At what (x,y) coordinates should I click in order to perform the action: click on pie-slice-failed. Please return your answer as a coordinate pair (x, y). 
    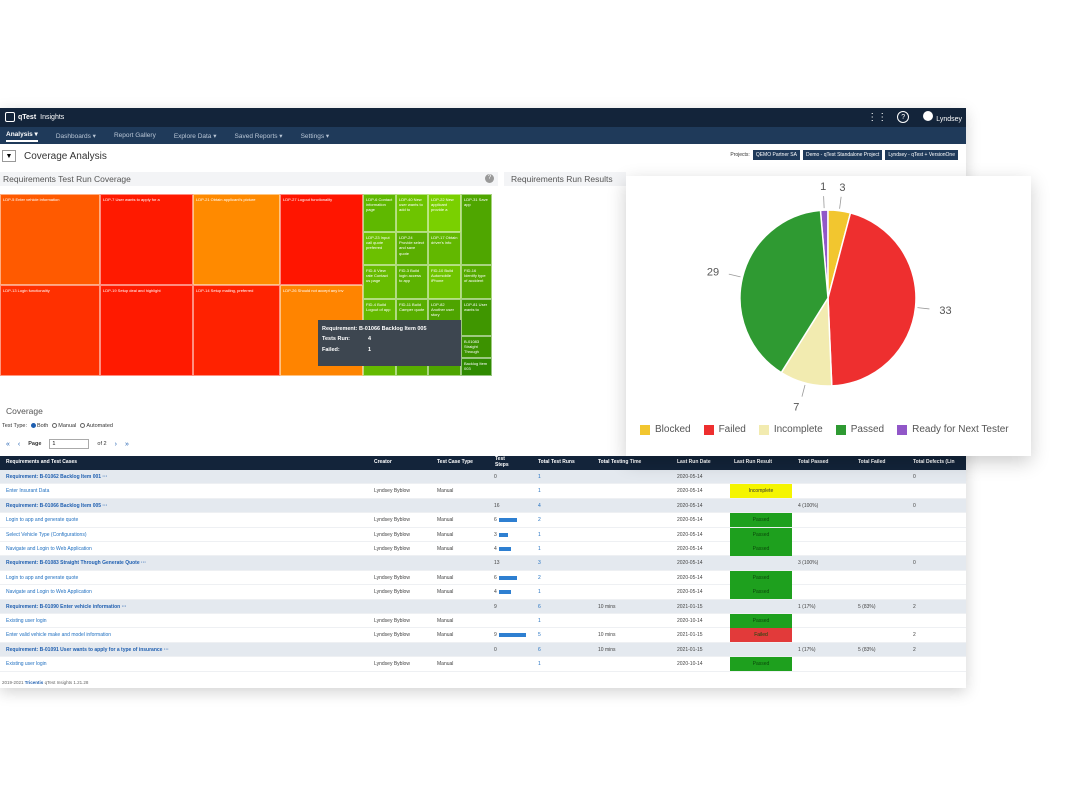
    Looking at the image, I should click on (872, 299).